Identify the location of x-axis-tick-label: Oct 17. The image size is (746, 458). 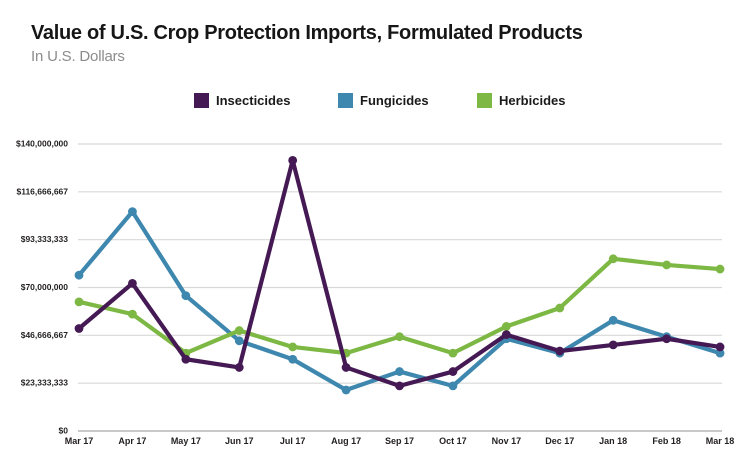
(453, 441).